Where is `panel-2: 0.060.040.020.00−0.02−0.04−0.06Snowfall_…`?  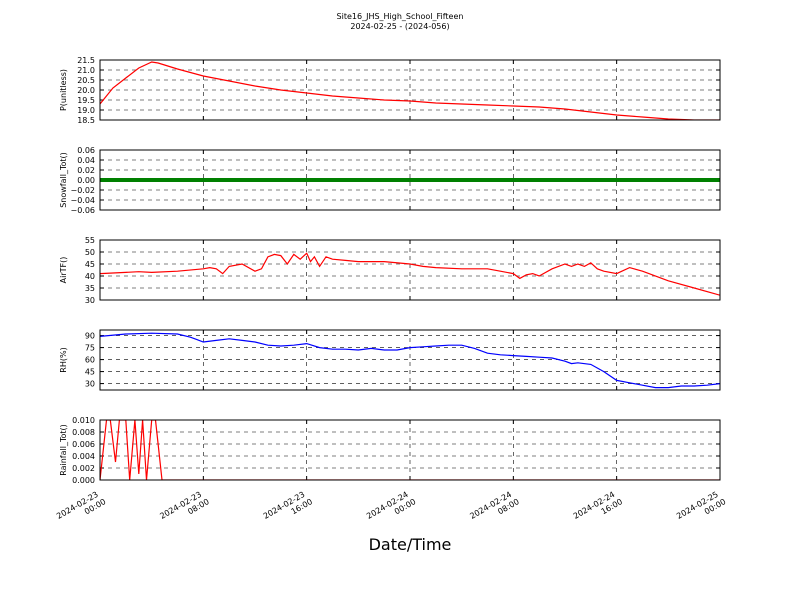 panel-2: 0.060.040.020.00−0.02−0.04−0.06Snowfall_… is located at coordinates (390, 180).